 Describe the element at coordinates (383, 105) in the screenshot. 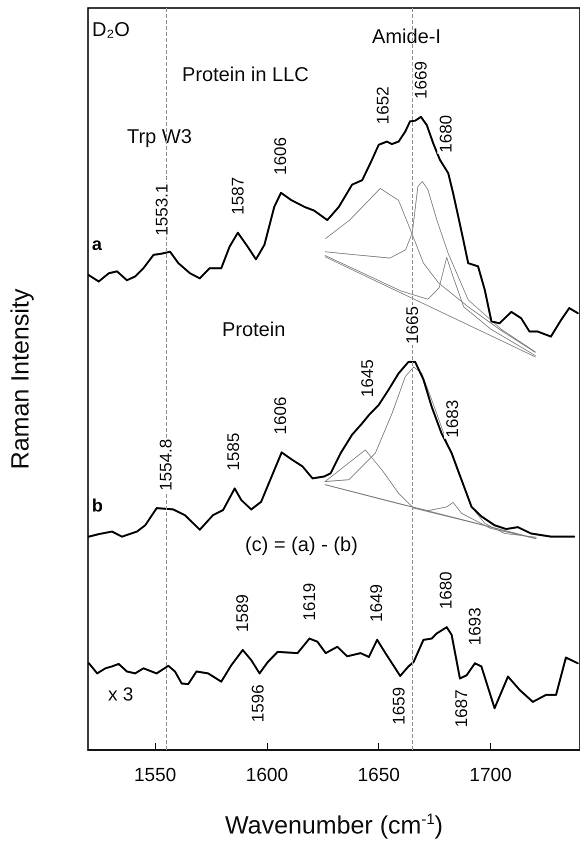

I see `annotation: 1652` at that location.